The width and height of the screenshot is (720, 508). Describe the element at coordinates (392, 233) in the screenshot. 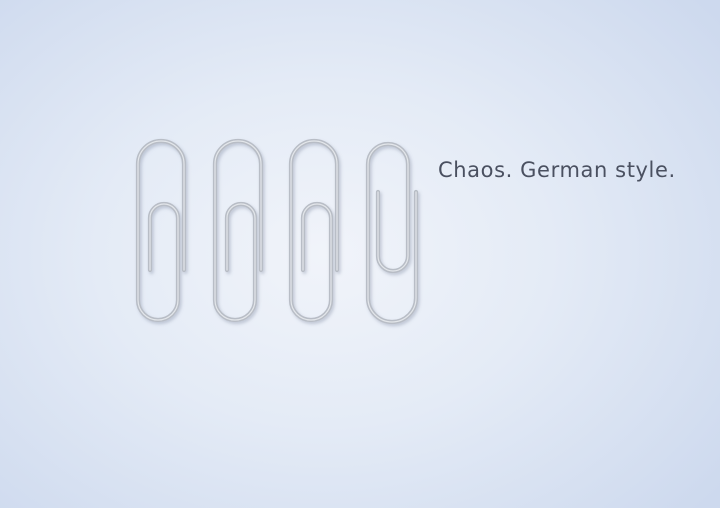

I see `paperclip-reversed-icon` at that location.